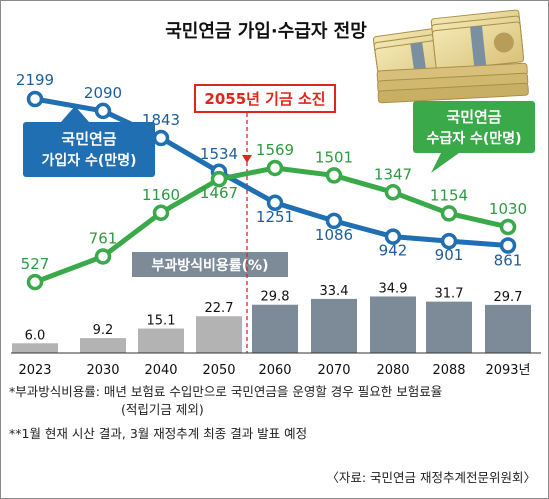 The height and width of the screenshot is (499, 549). What do you see at coordinates (393, 251) in the screenshot?
I see `series-0-label-6: 942` at bounding box center [393, 251].